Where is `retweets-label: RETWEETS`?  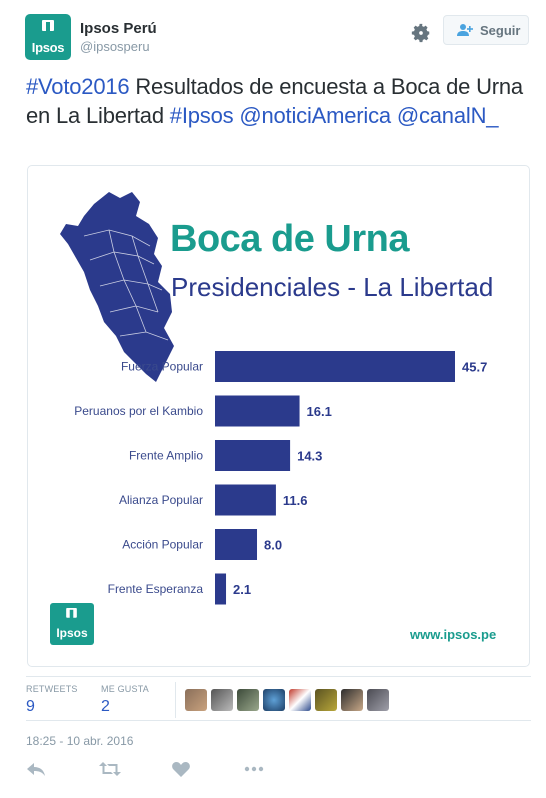 retweets-label: RETWEETS is located at coordinates (52, 689).